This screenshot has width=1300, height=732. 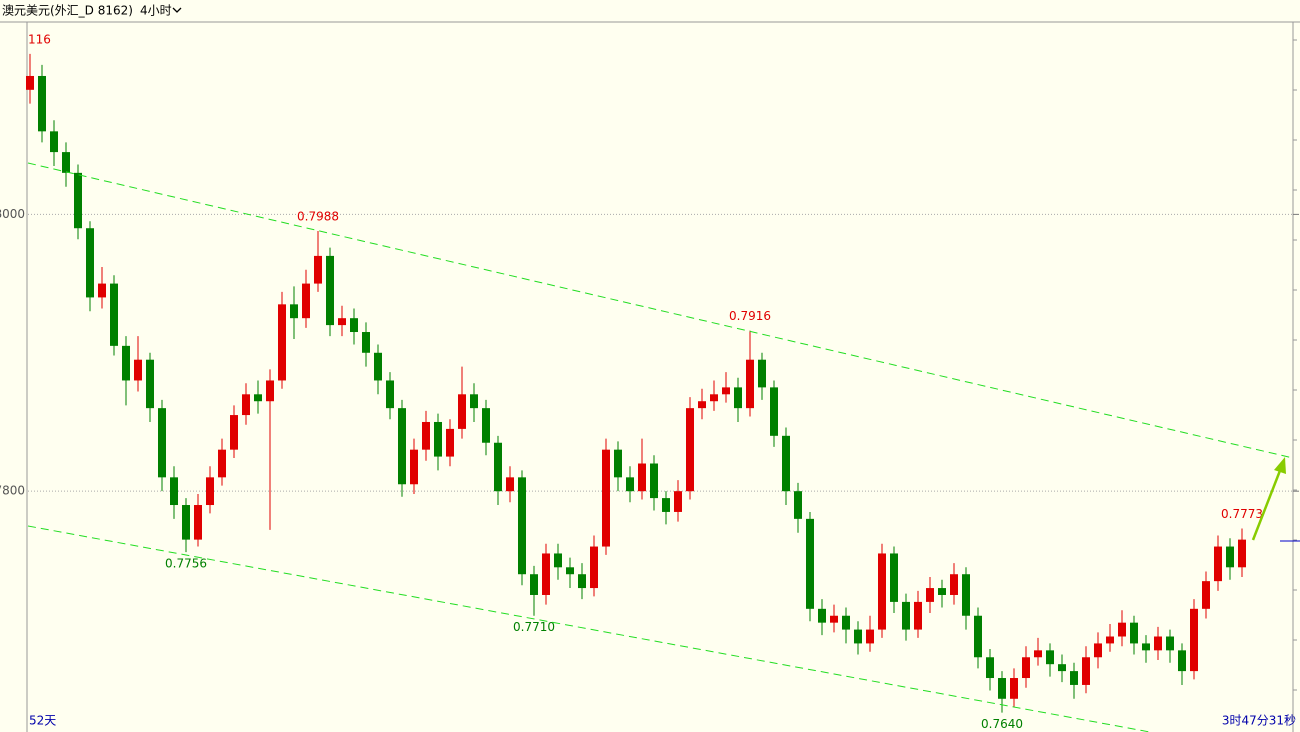 I want to click on footer-left: 52天, so click(x=42, y=721).